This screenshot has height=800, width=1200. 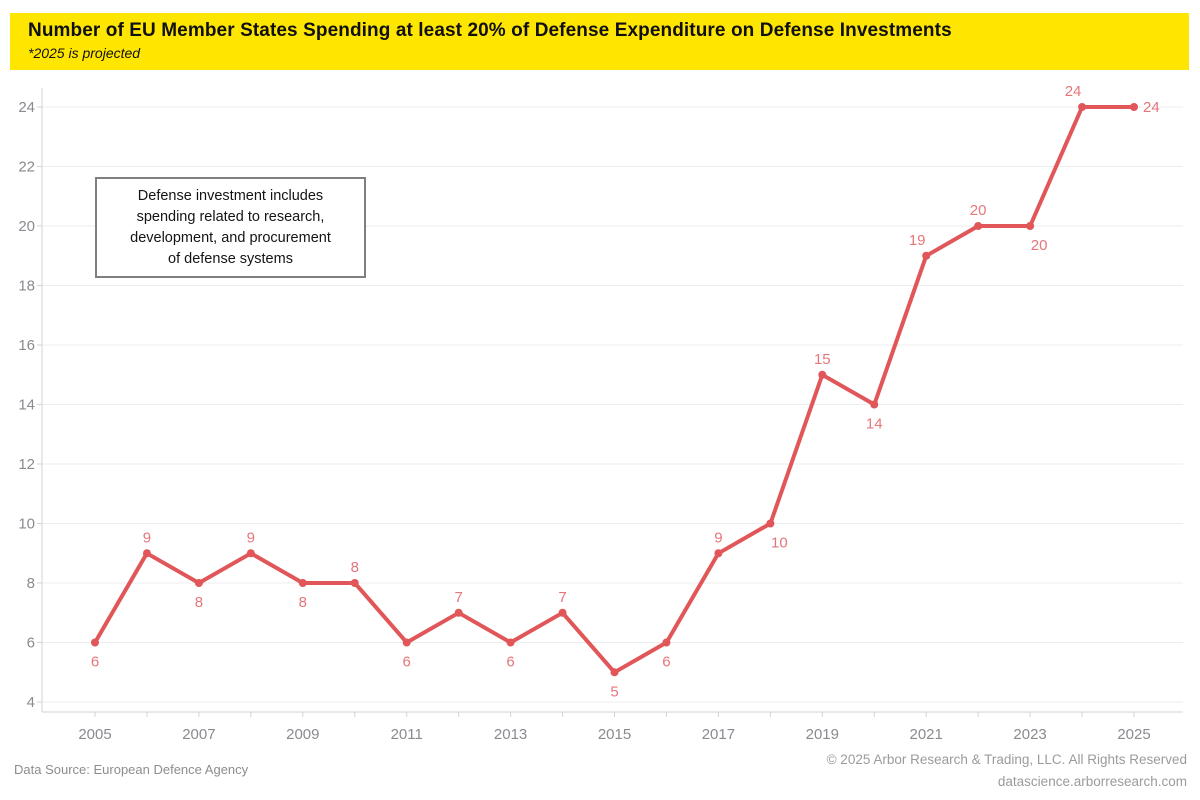 I want to click on x-tick-label: 2021, so click(x=926, y=734).